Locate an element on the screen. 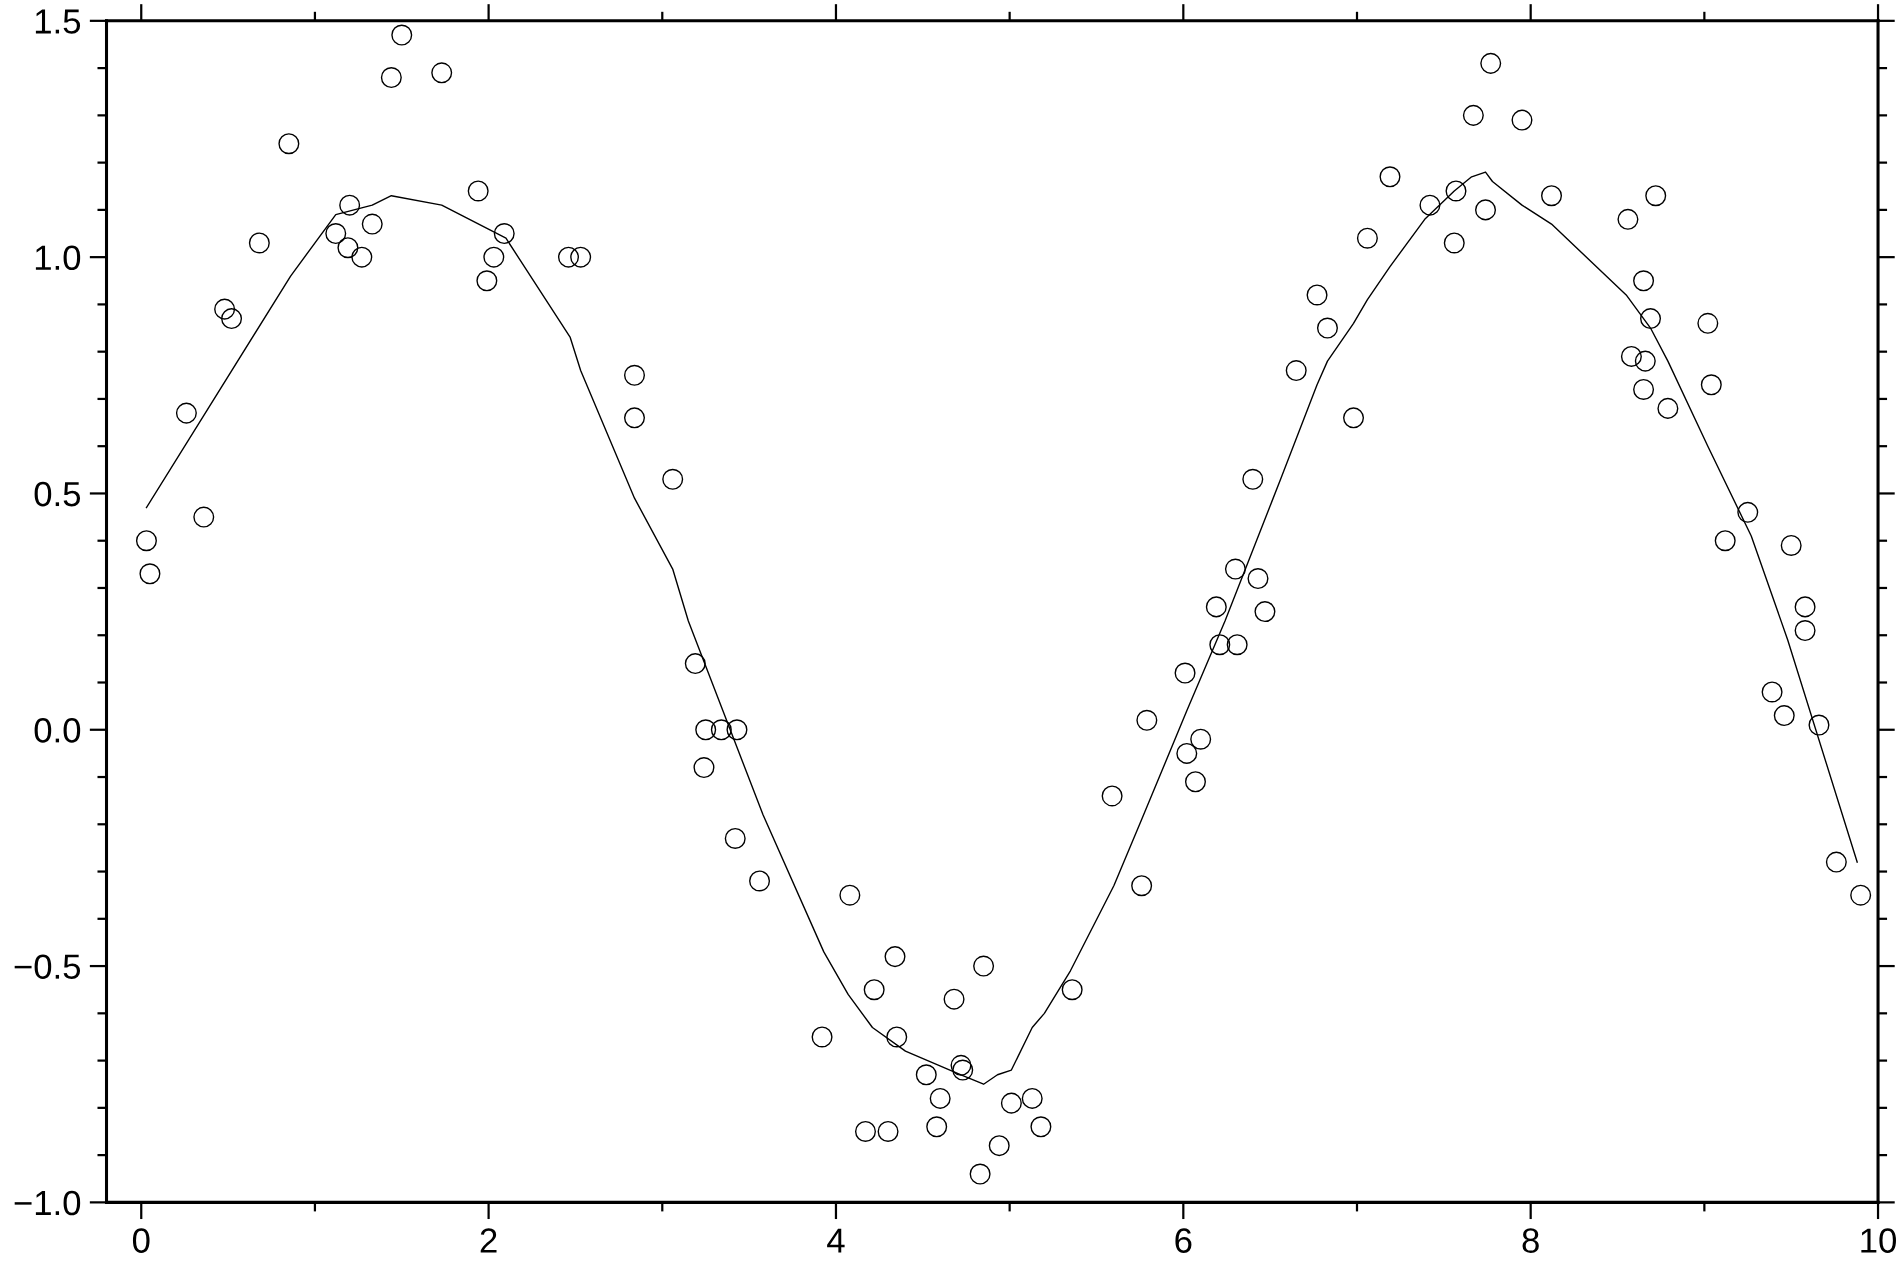 The width and height of the screenshot is (1902, 1263). x-tick-label: 8 is located at coordinates (1530, 1240).